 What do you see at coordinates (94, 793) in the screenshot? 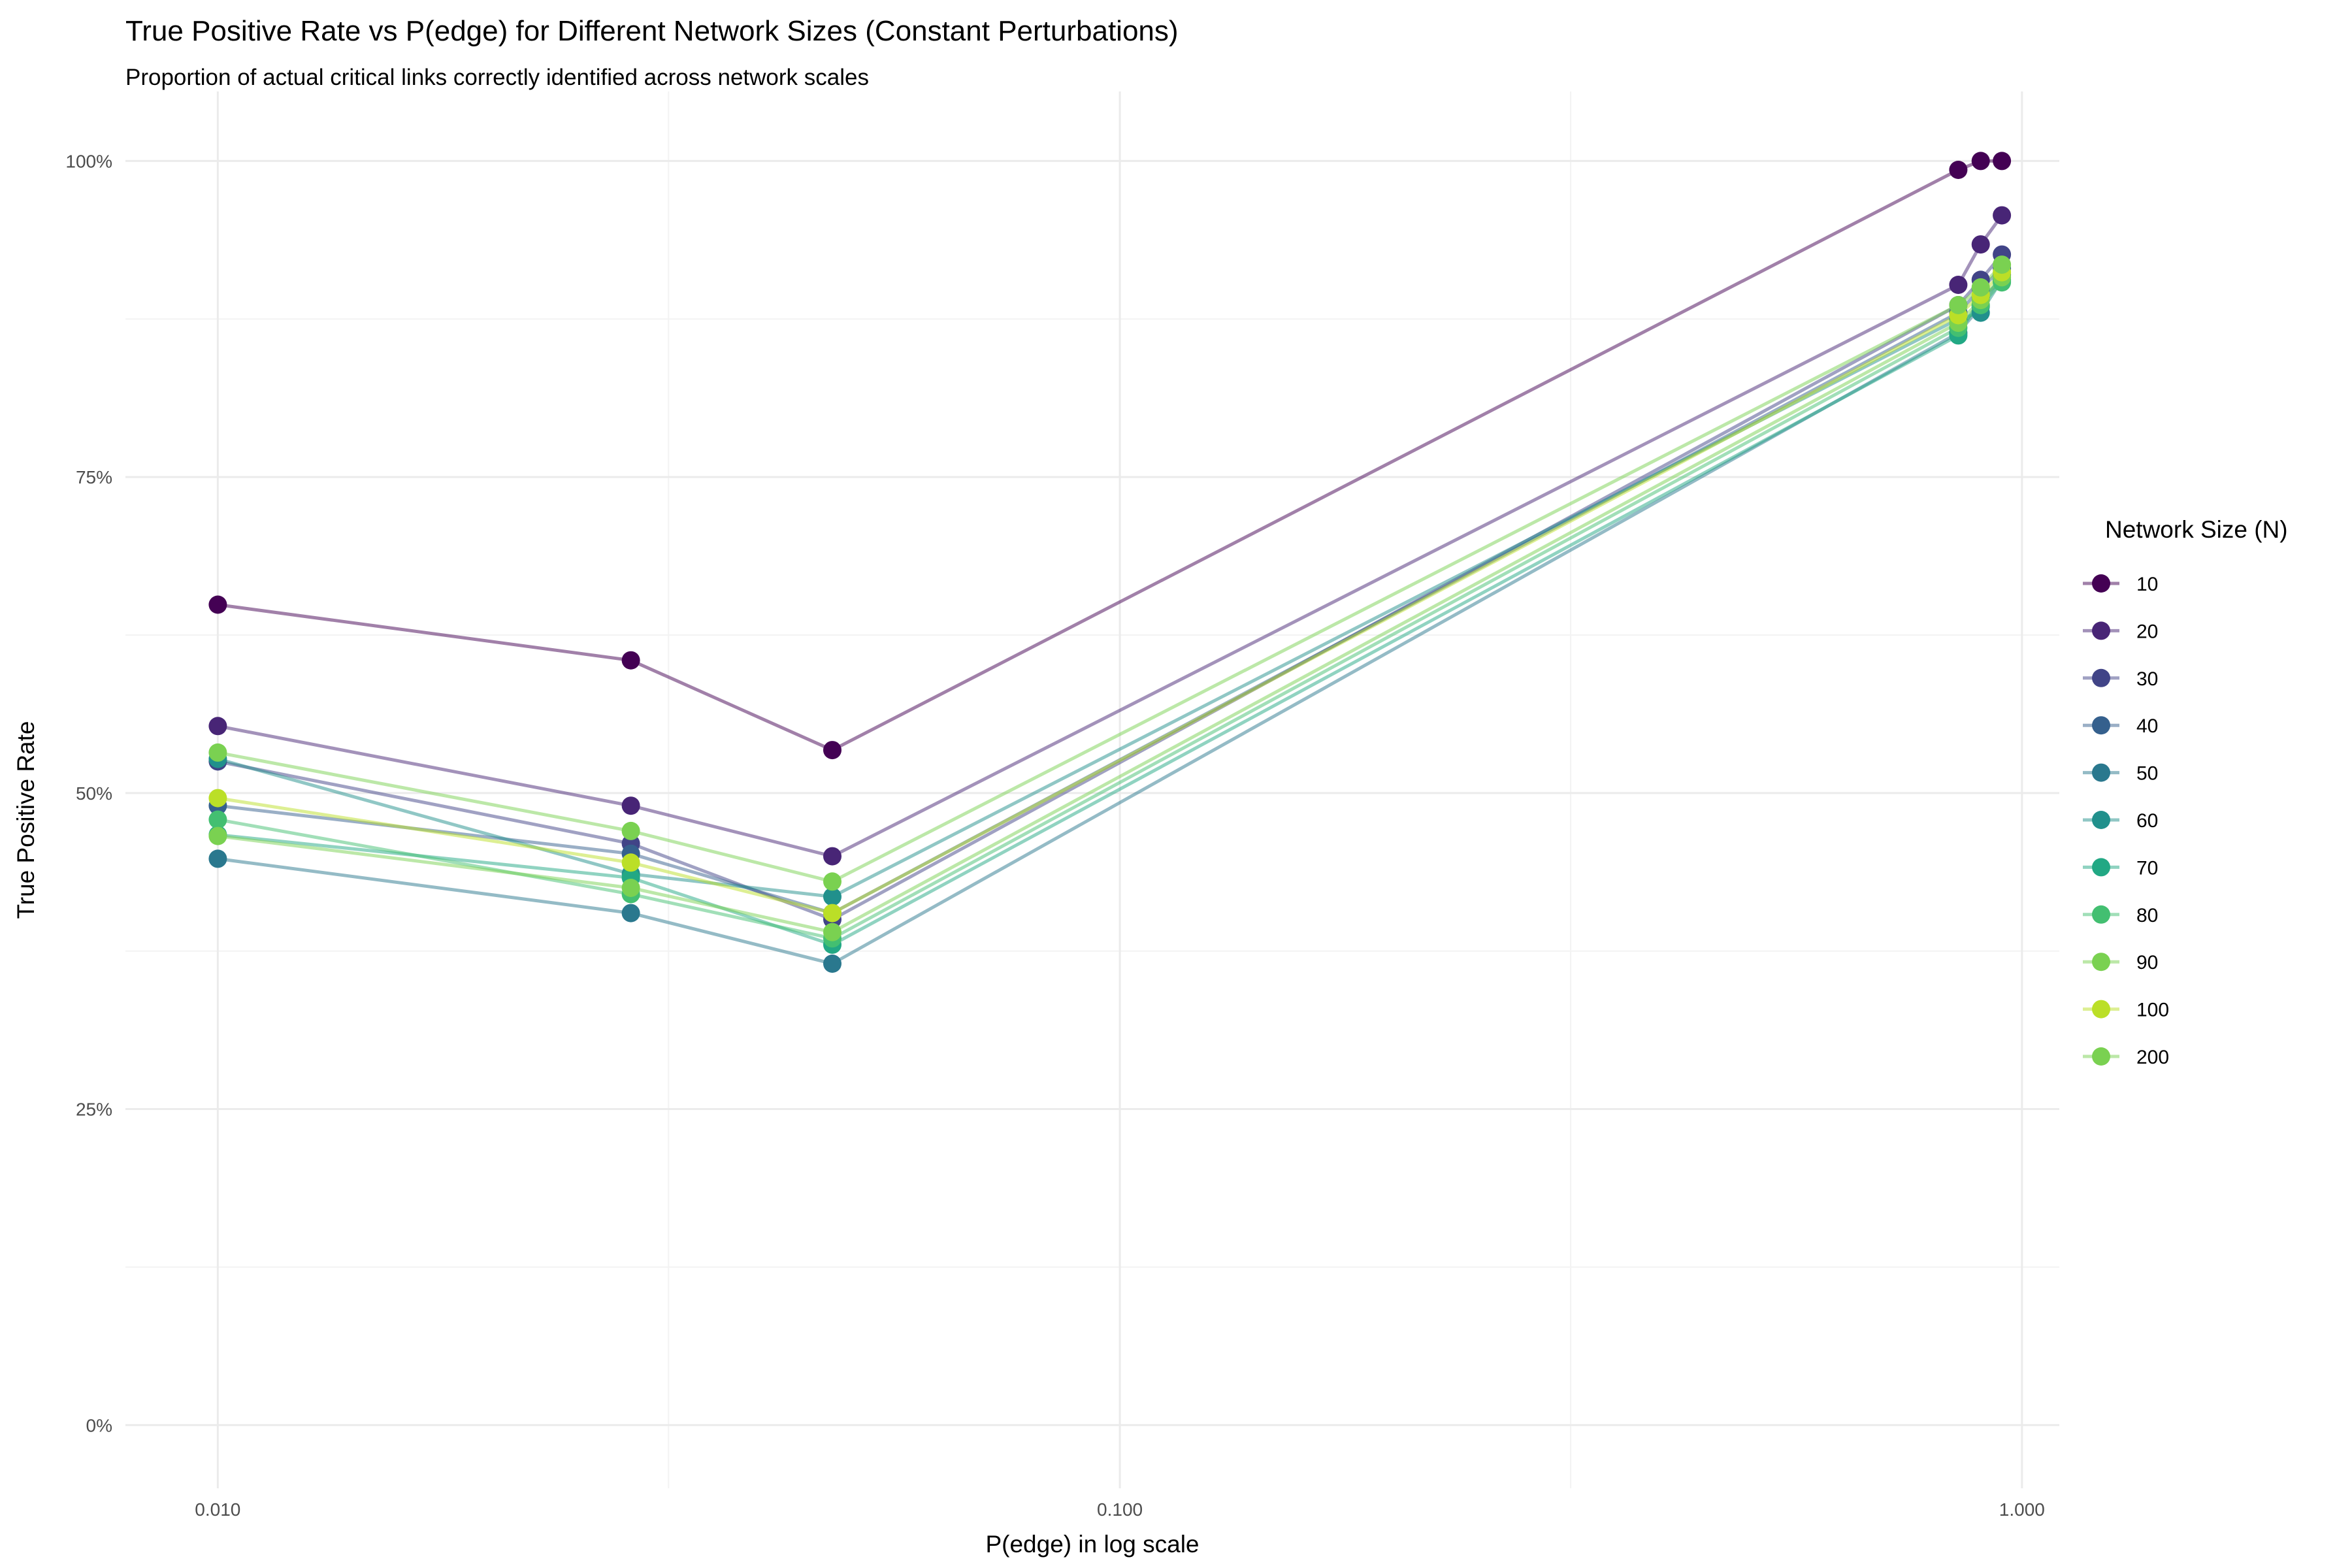
I see `y-tick-label: 50%` at bounding box center [94, 793].